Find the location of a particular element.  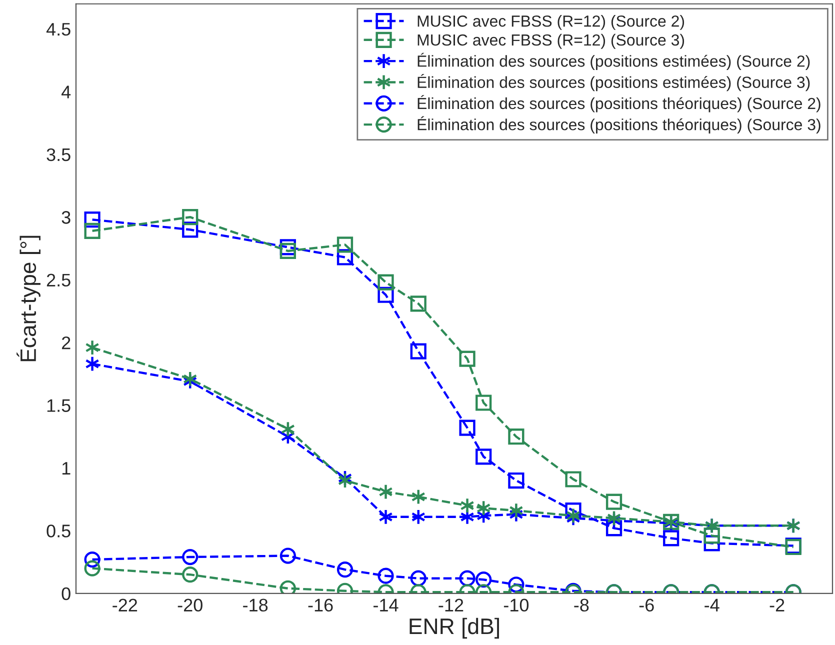

y-tick-label: 3.5 is located at coordinates (58, 155).